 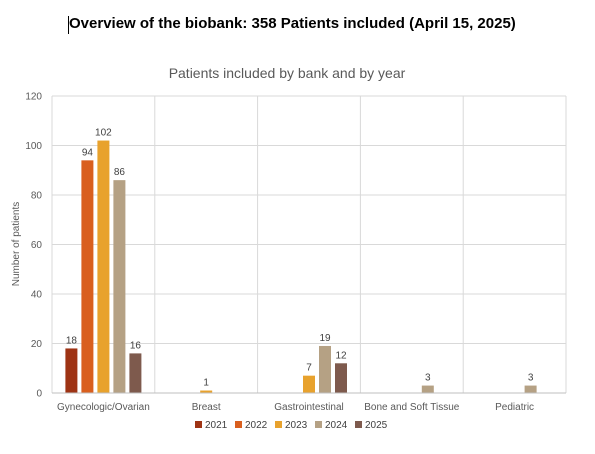 What do you see at coordinates (87, 276) in the screenshot?
I see `bar-2022` at bounding box center [87, 276].